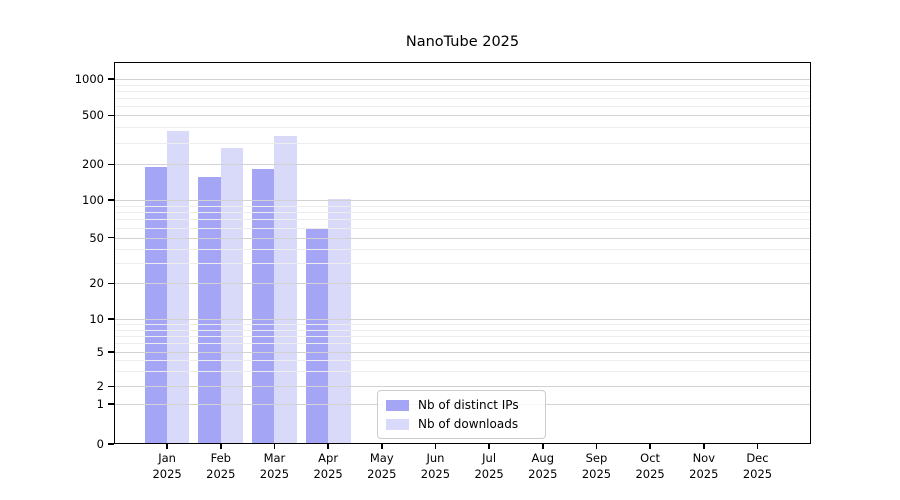  Describe the element at coordinates (100, 352) in the screenshot. I see `y-tick-label-5: 5` at that location.